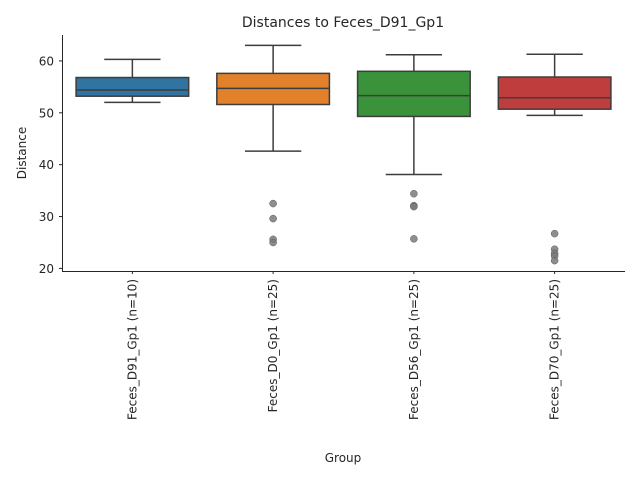  Describe the element at coordinates (555, 349) in the screenshot. I see `x-tick-label: Feces_D70_Gp1 (n=25)` at that location.